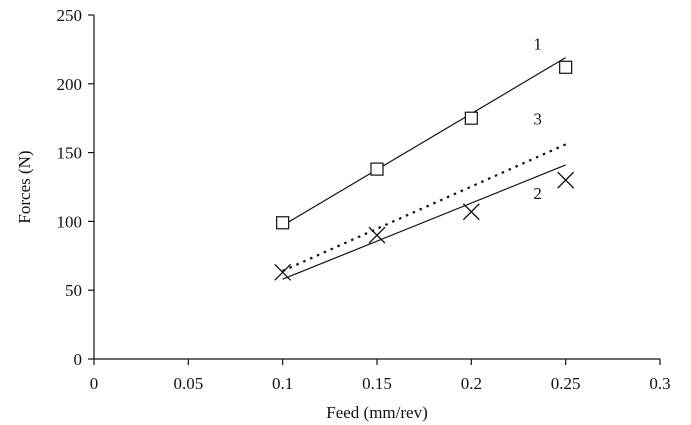 This screenshot has height=425, width=691. Describe the element at coordinates (537, 44) in the screenshot. I see `series-label-1: 1` at that location.